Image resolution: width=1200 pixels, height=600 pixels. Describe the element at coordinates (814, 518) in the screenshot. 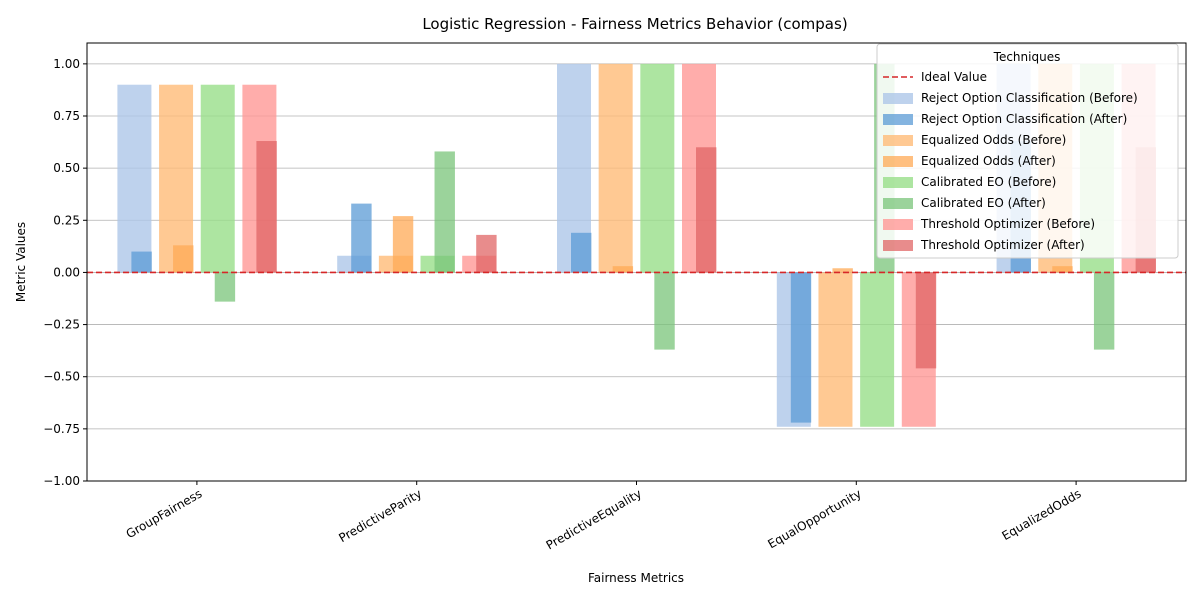

I see `x-tick-label: EqualOpportunity` at that location.